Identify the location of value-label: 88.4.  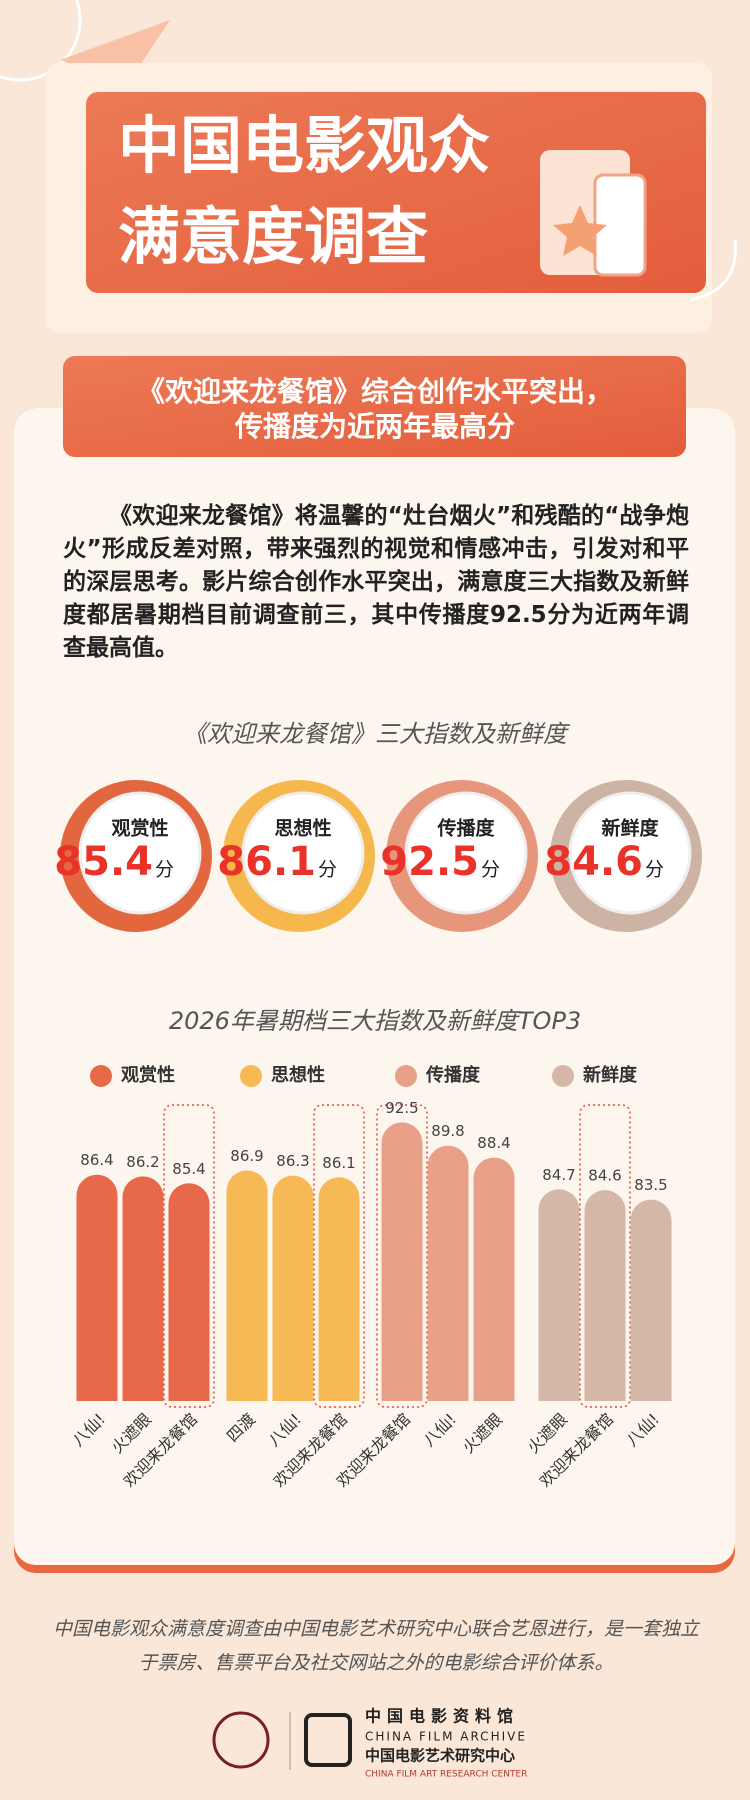
(493, 1143).